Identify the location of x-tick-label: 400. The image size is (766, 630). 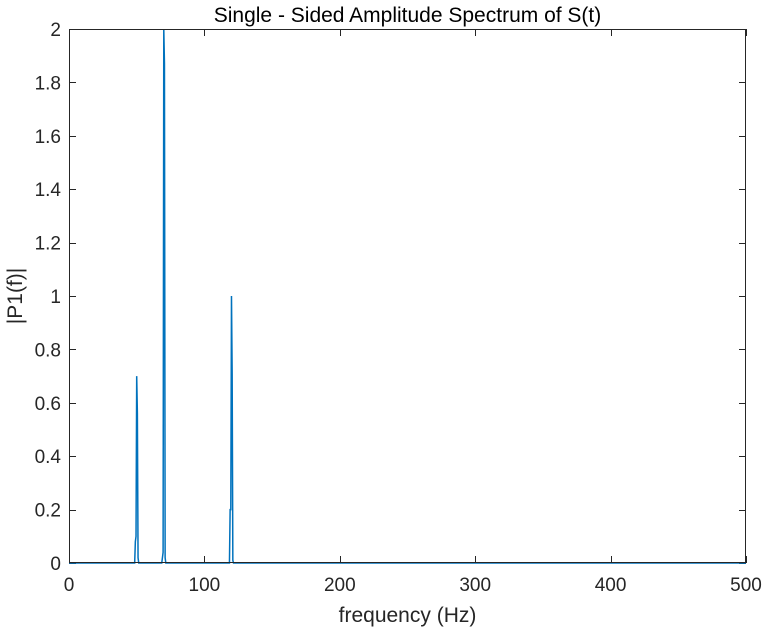
(611, 585).